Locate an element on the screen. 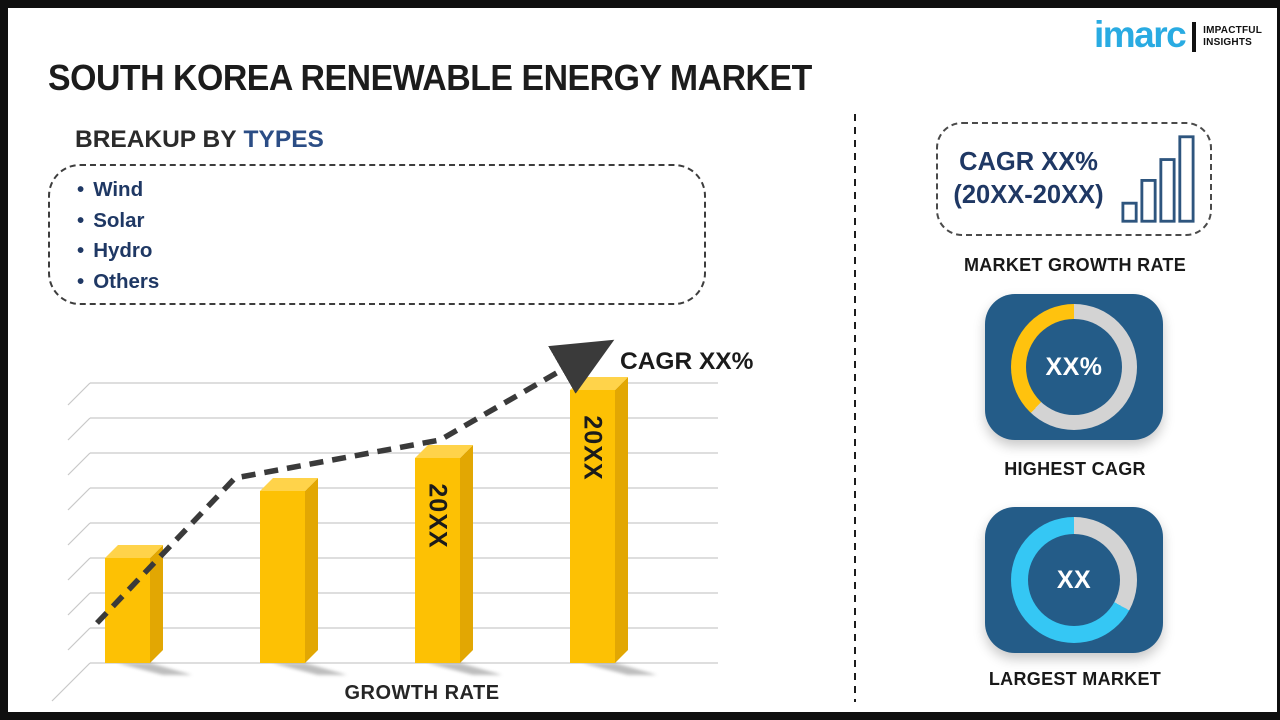  type-item-solar: Solar is located at coordinates (390, 221).